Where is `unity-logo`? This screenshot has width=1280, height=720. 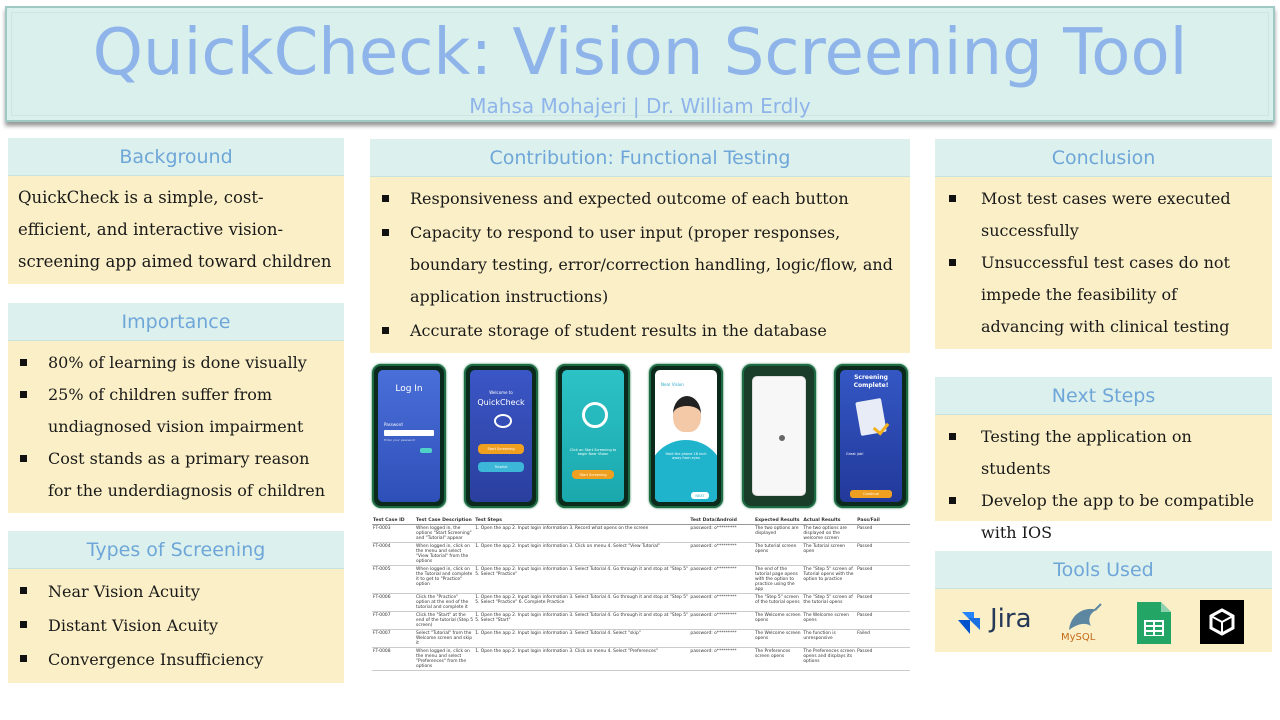 unity-logo is located at coordinates (1222, 623).